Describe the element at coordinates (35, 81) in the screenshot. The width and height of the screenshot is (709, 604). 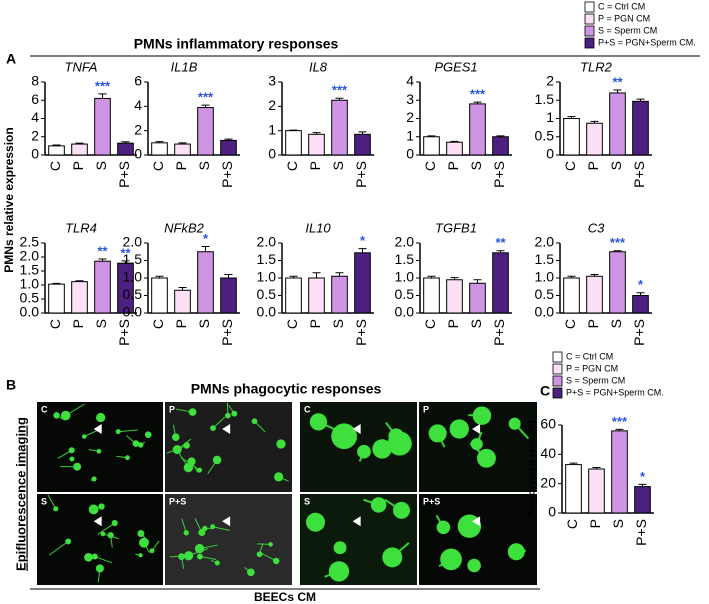
I see `y-tick-label: 8` at that location.